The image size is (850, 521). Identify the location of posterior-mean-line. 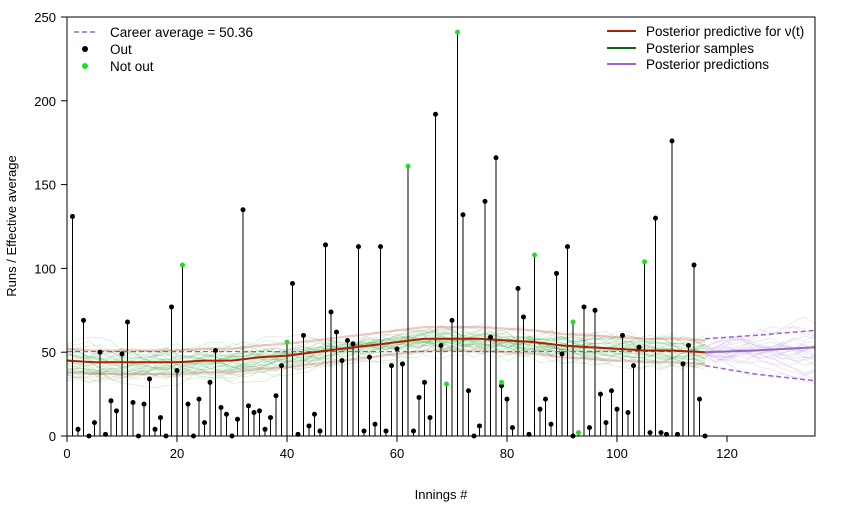
(386, 350).